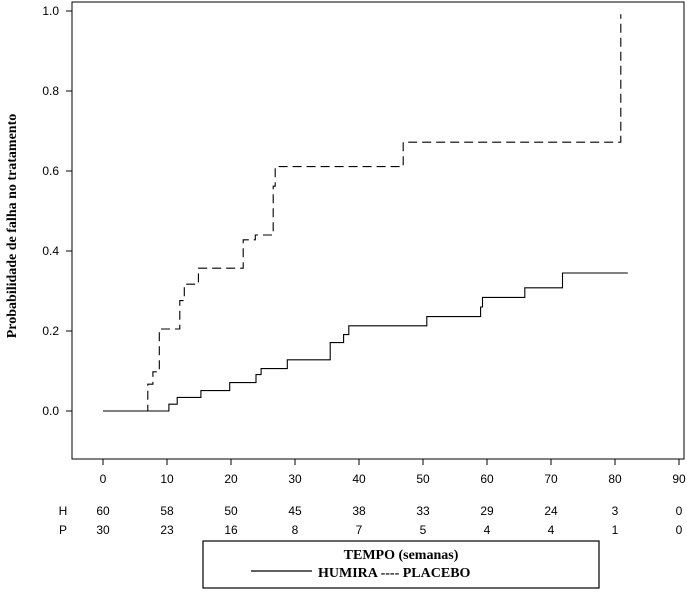 The height and width of the screenshot is (599, 687). What do you see at coordinates (103, 530) in the screenshot?
I see `risk-count: 30` at bounding box center [103, 530].